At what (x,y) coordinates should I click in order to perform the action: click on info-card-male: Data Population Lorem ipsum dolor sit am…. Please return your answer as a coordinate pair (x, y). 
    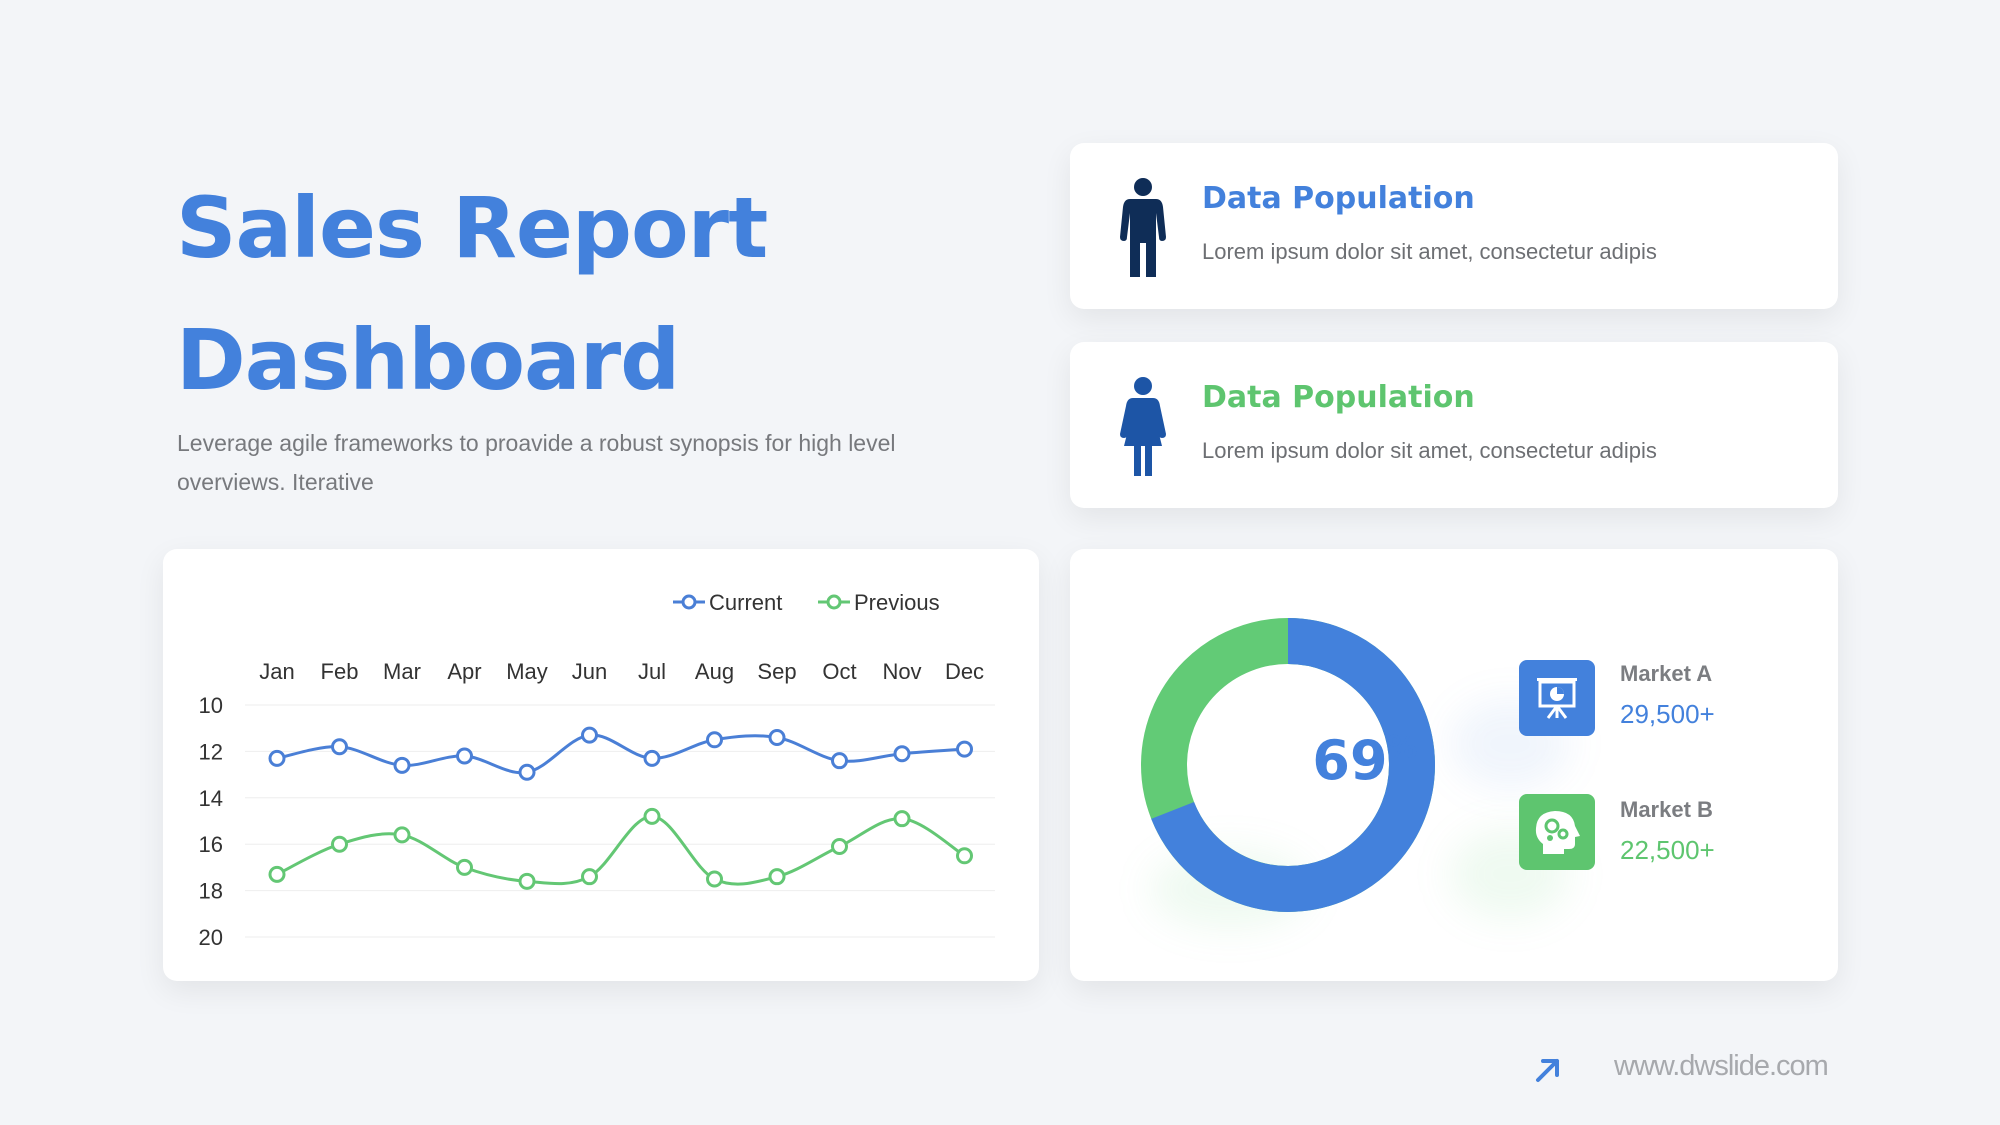
    Looking at the image, I should click on (1454, 226).